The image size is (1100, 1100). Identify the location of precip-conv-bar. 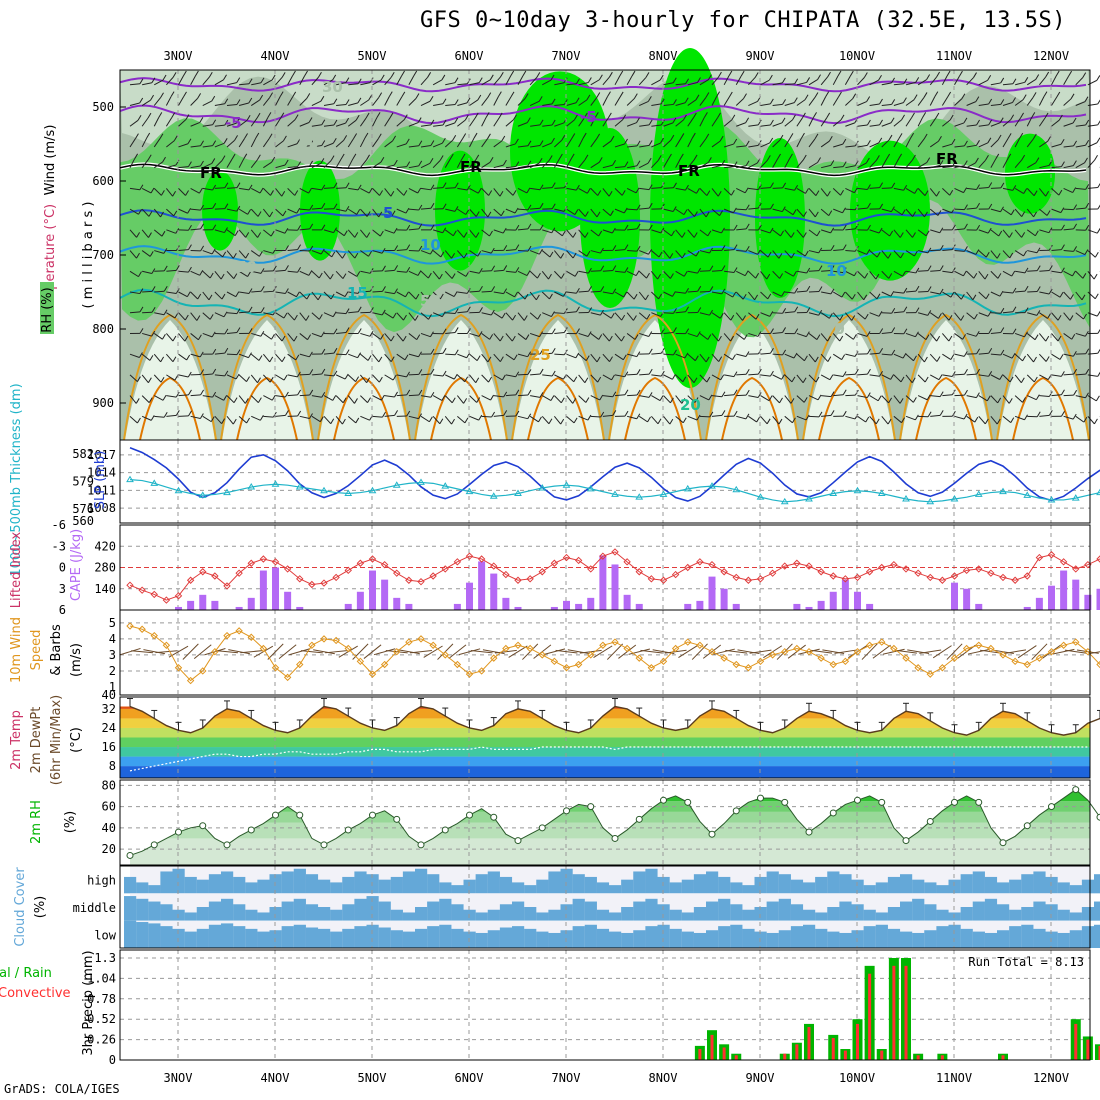
(785, 1056).